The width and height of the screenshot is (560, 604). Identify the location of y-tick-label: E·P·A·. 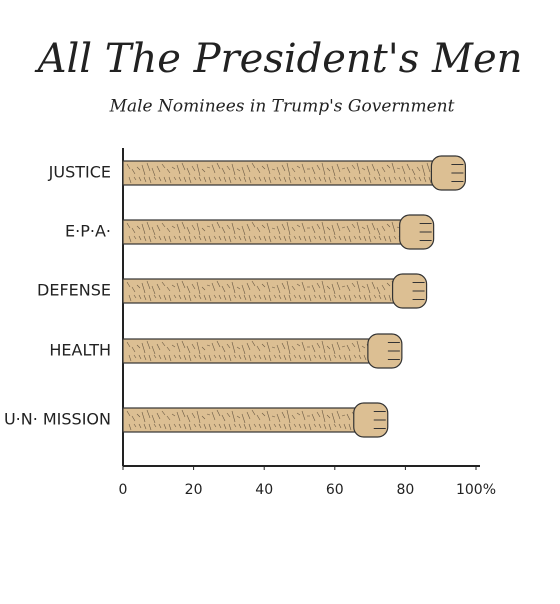
(88, 231).